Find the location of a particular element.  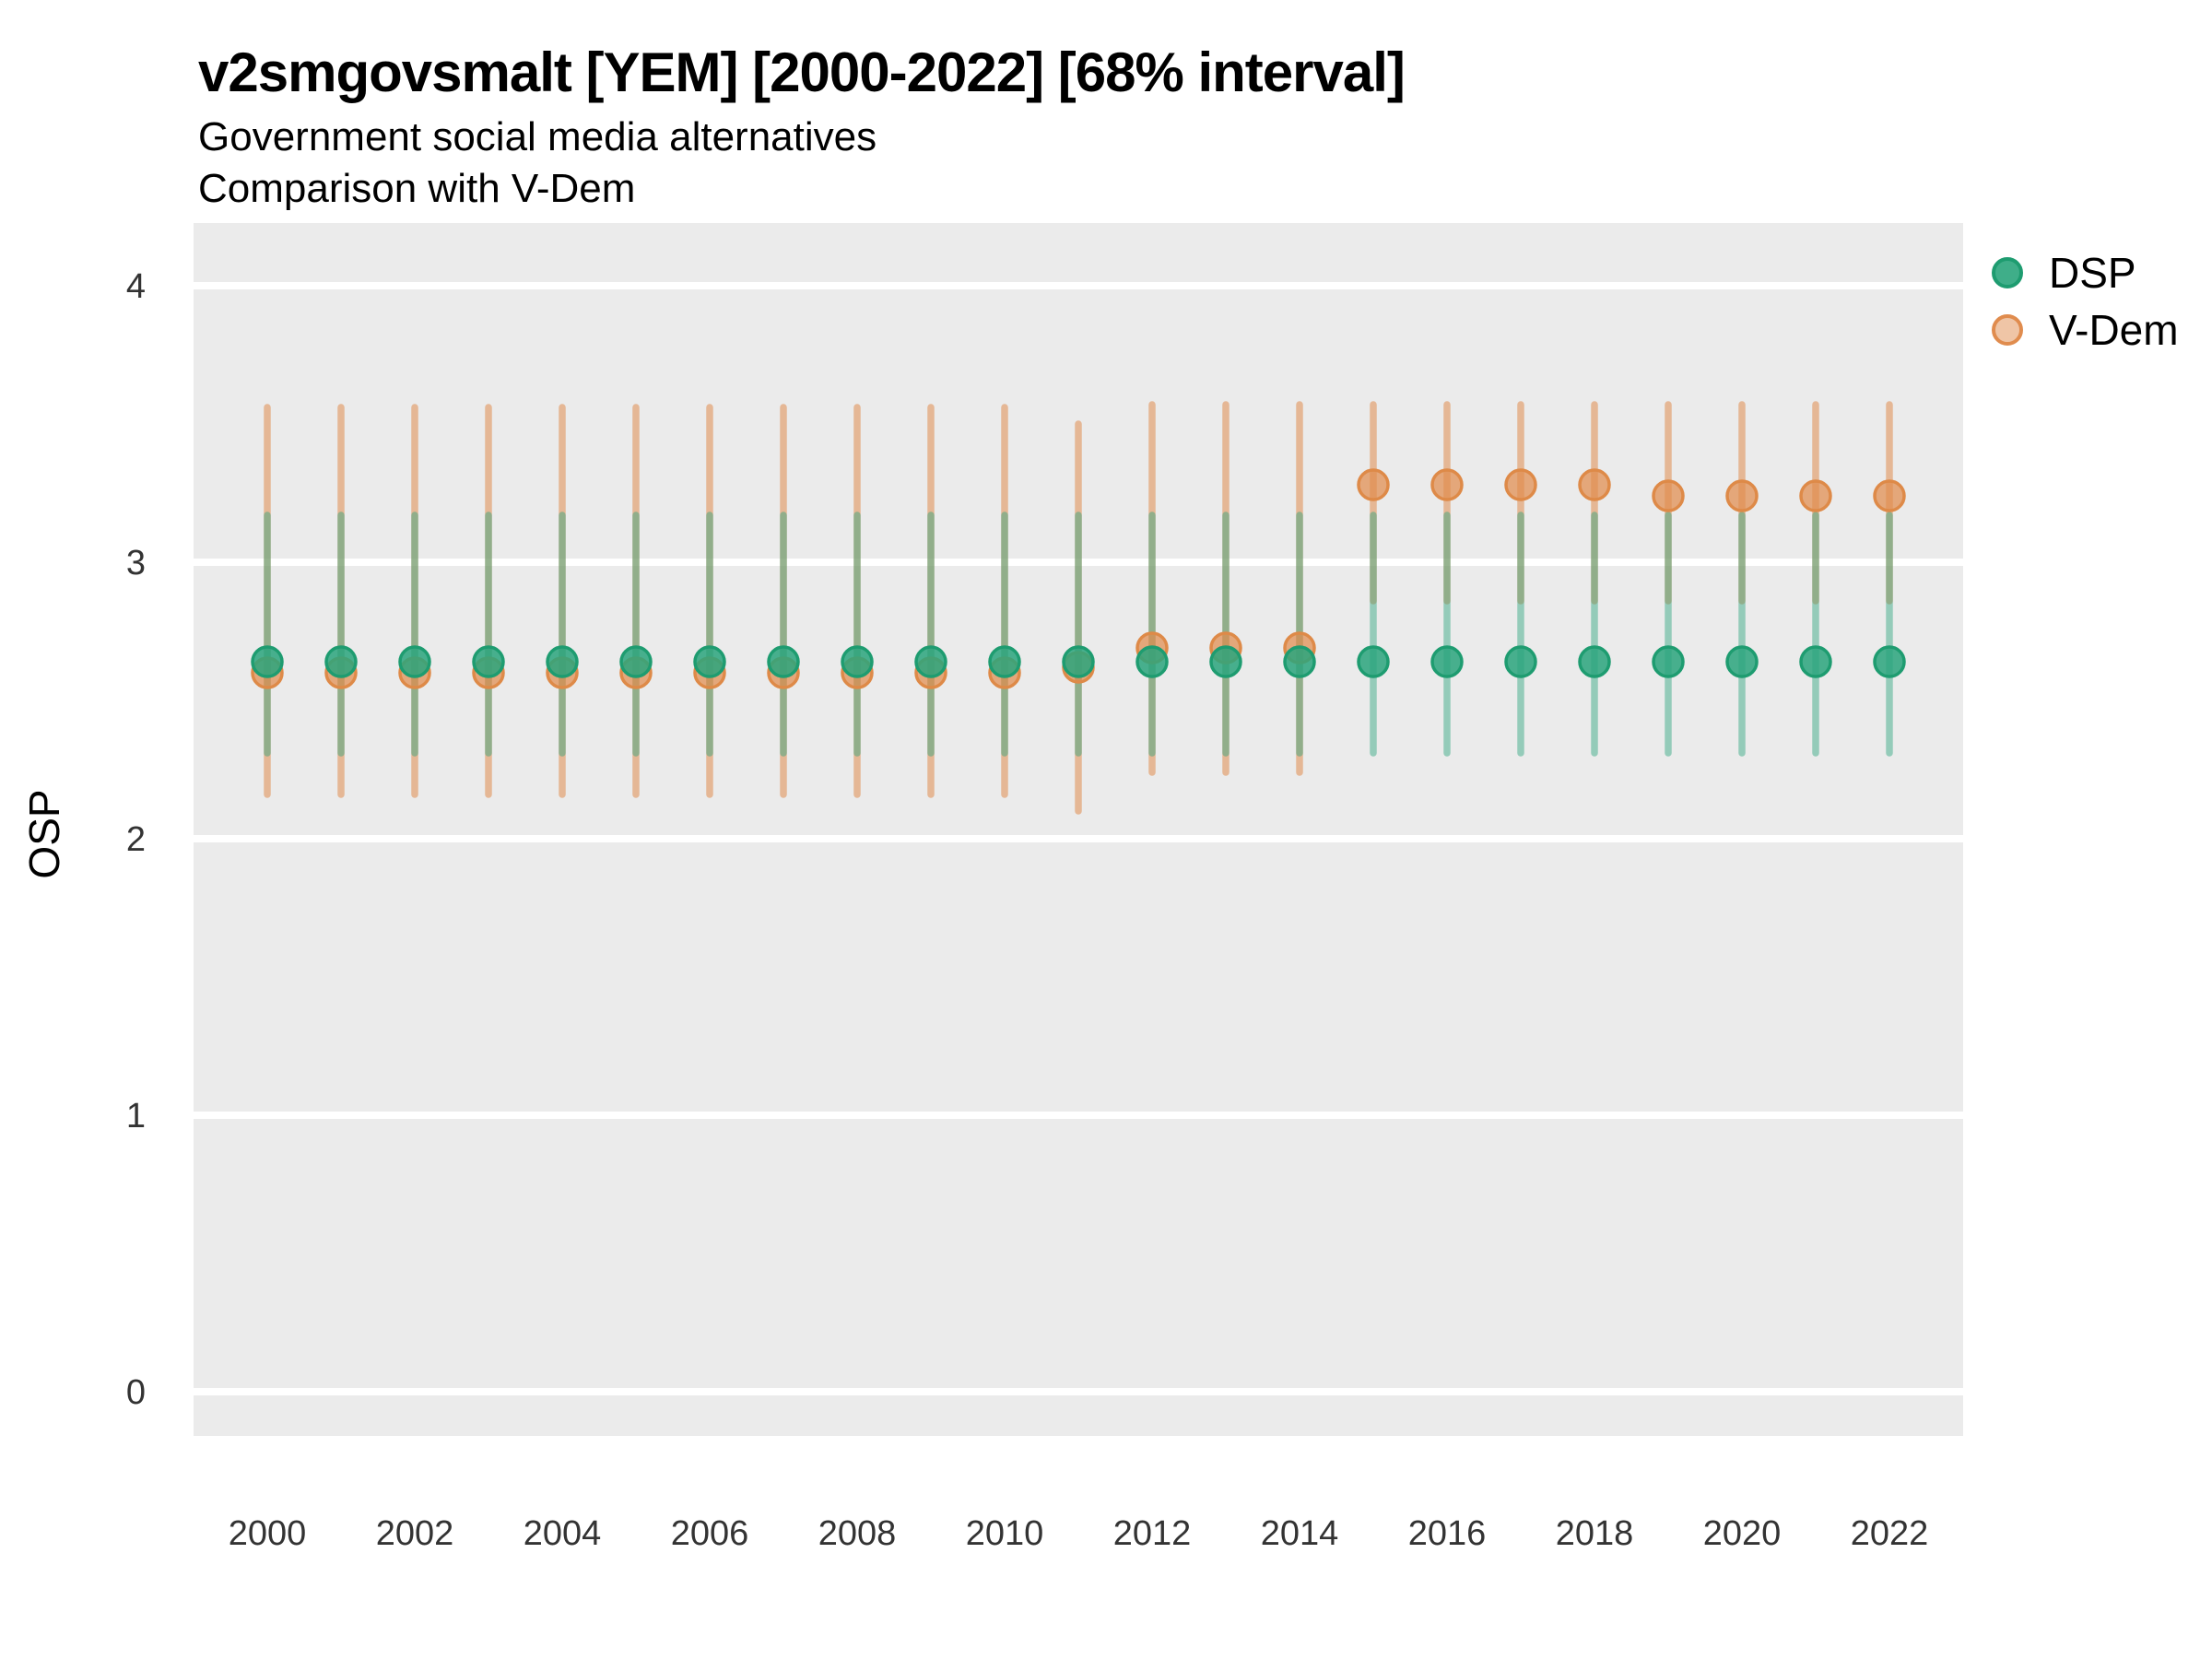

x-tick-2012: 2012 is located at coordinates (1152, 1533).